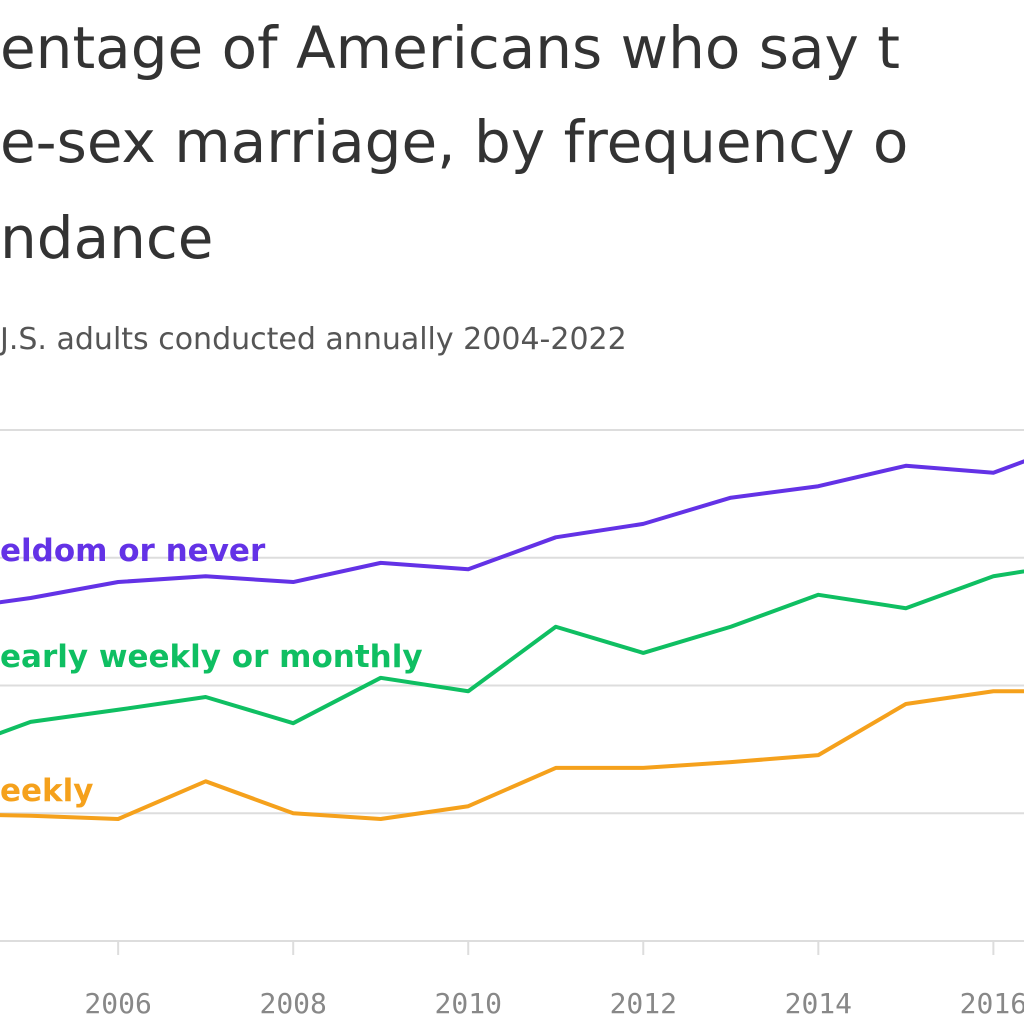 The width and height of the screenshot is (1024, 1024). What do you see at coordinates (643, 1003) in the screenshot?
I see `x-tick-label: 2012` at bounding box center [643, 1003].